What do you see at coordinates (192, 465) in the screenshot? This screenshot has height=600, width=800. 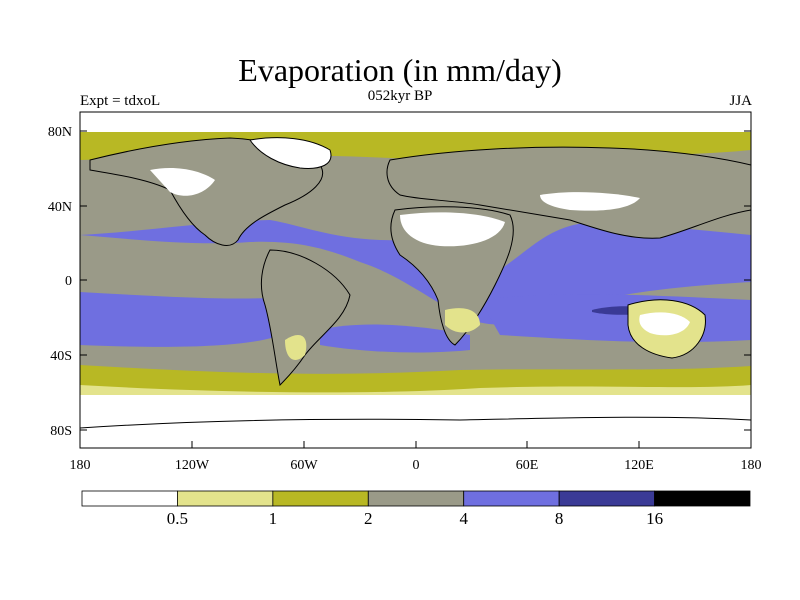 I see `lon-tick-120w: 120W` at bounding box center [192, 465].